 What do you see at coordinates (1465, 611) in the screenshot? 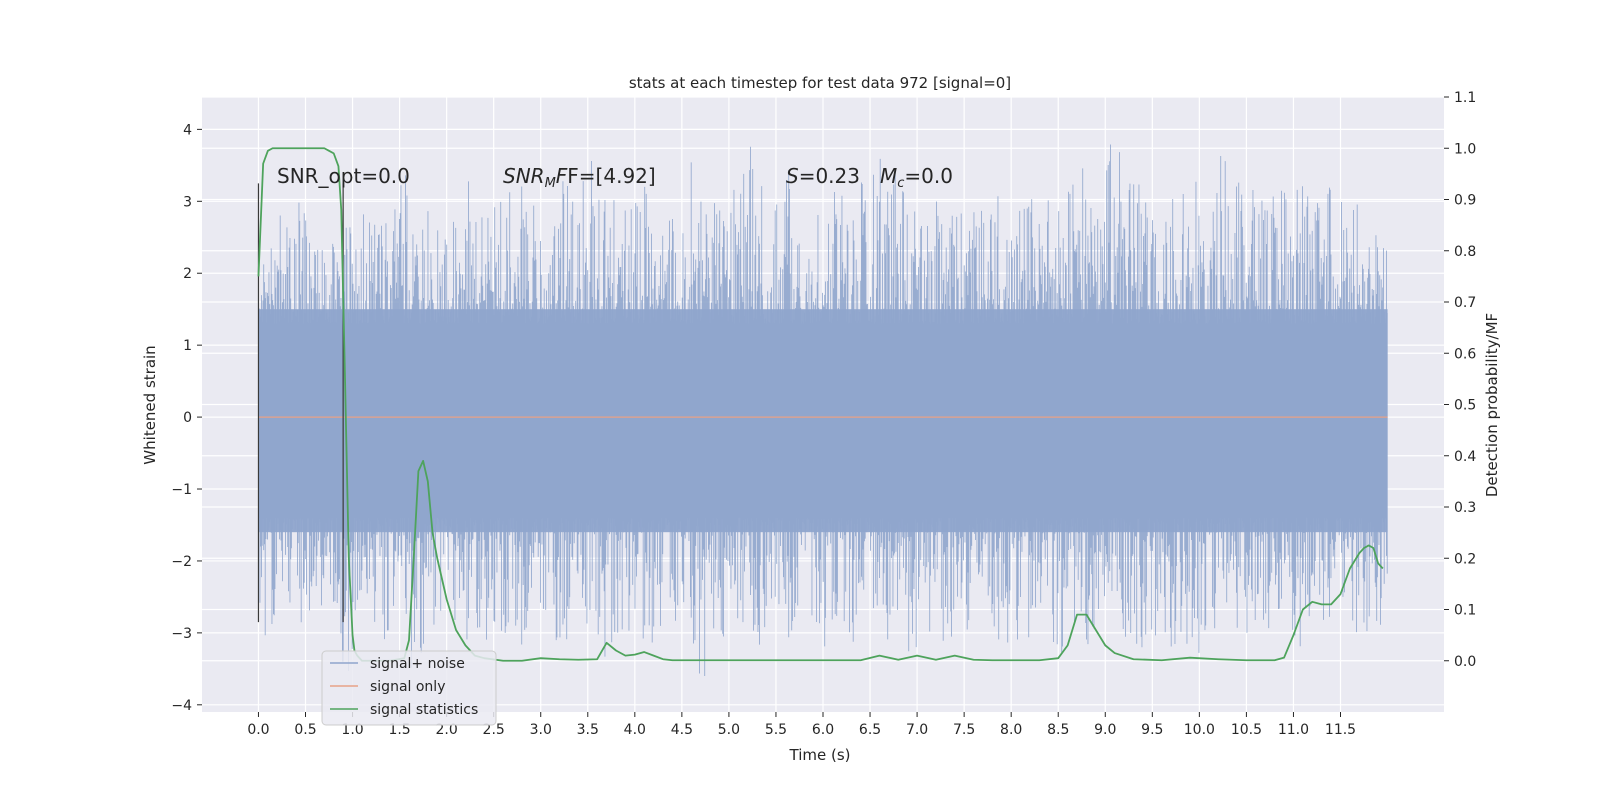
I see `y2-tick-label: 0.1` at bounding box center [1465, 611].